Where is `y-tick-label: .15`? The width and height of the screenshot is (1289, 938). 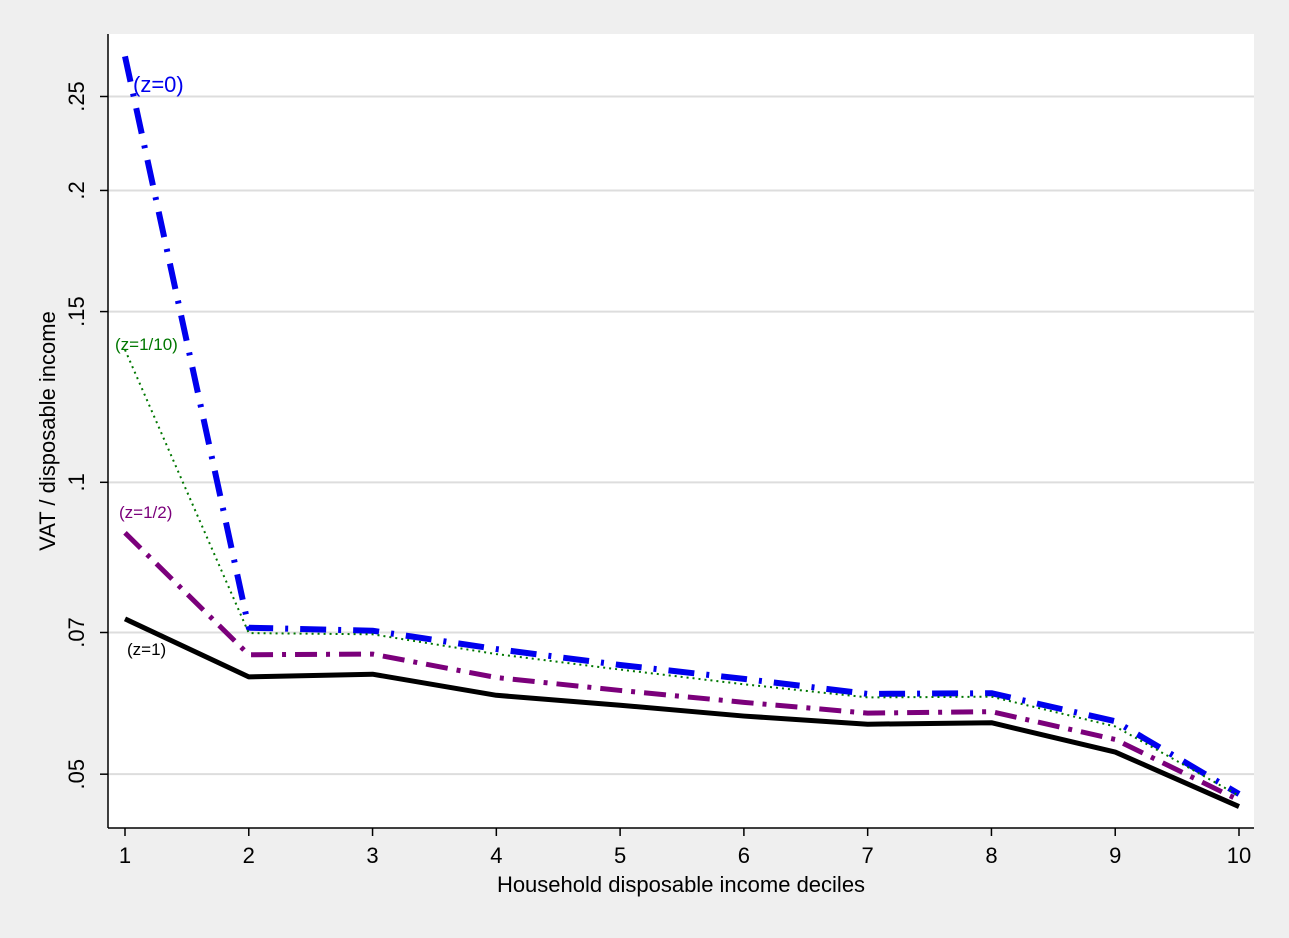
y-tick-label: .15 is located at coordinates (76, 311).